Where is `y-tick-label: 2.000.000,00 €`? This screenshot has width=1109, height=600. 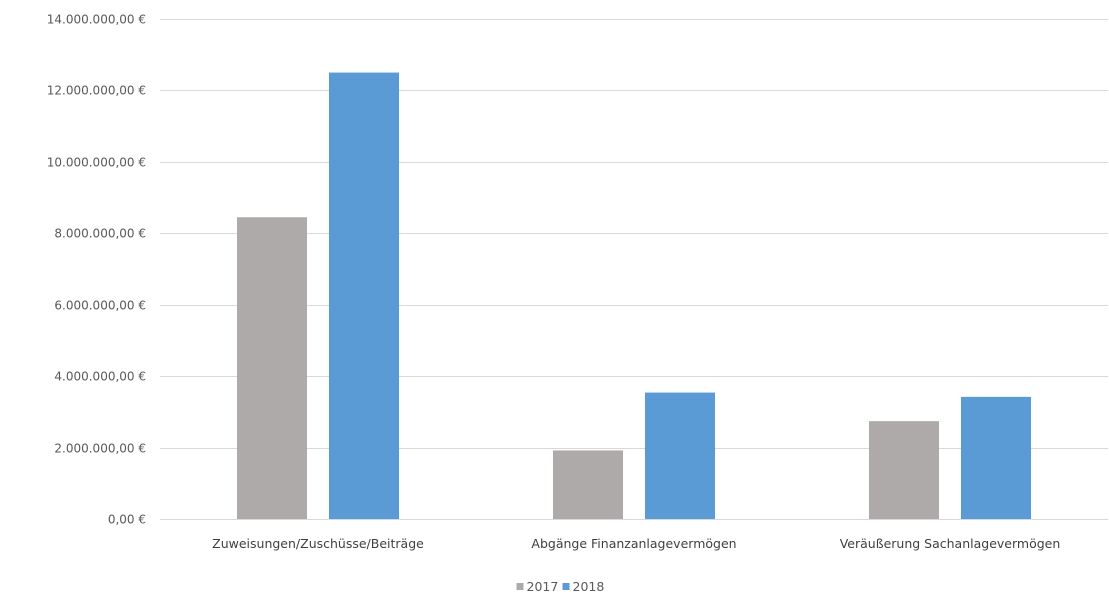
y-tick-label: 2.000.000,00 € is located at coordinates (100, 449).